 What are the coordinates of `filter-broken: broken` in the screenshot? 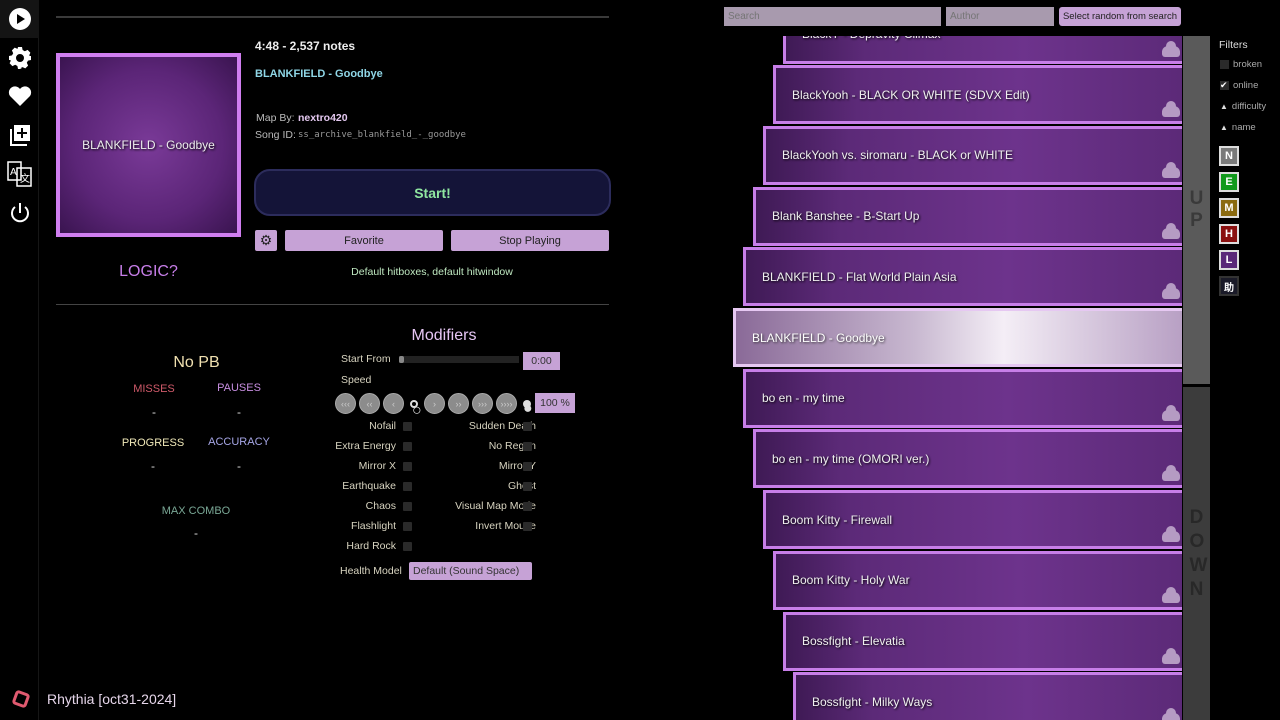 It's located at (1241, 64).